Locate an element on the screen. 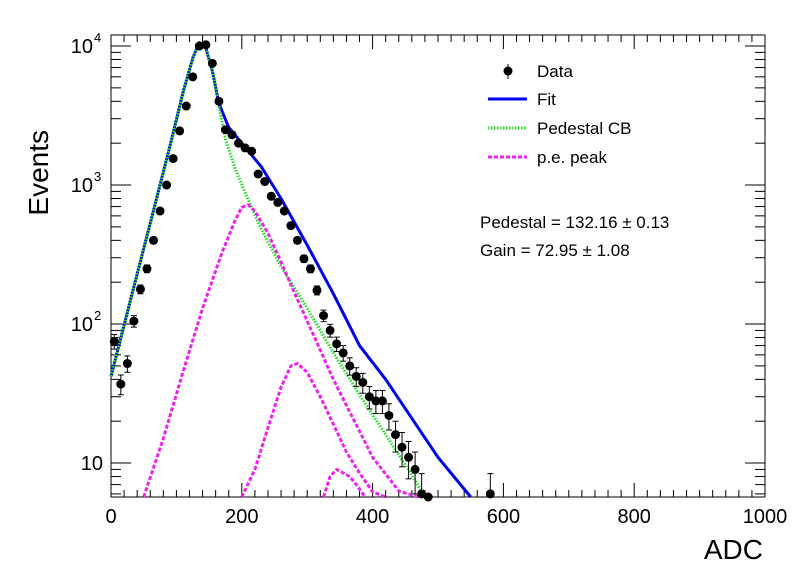  legend-item-data: Data is located at coordinates (538, 71).